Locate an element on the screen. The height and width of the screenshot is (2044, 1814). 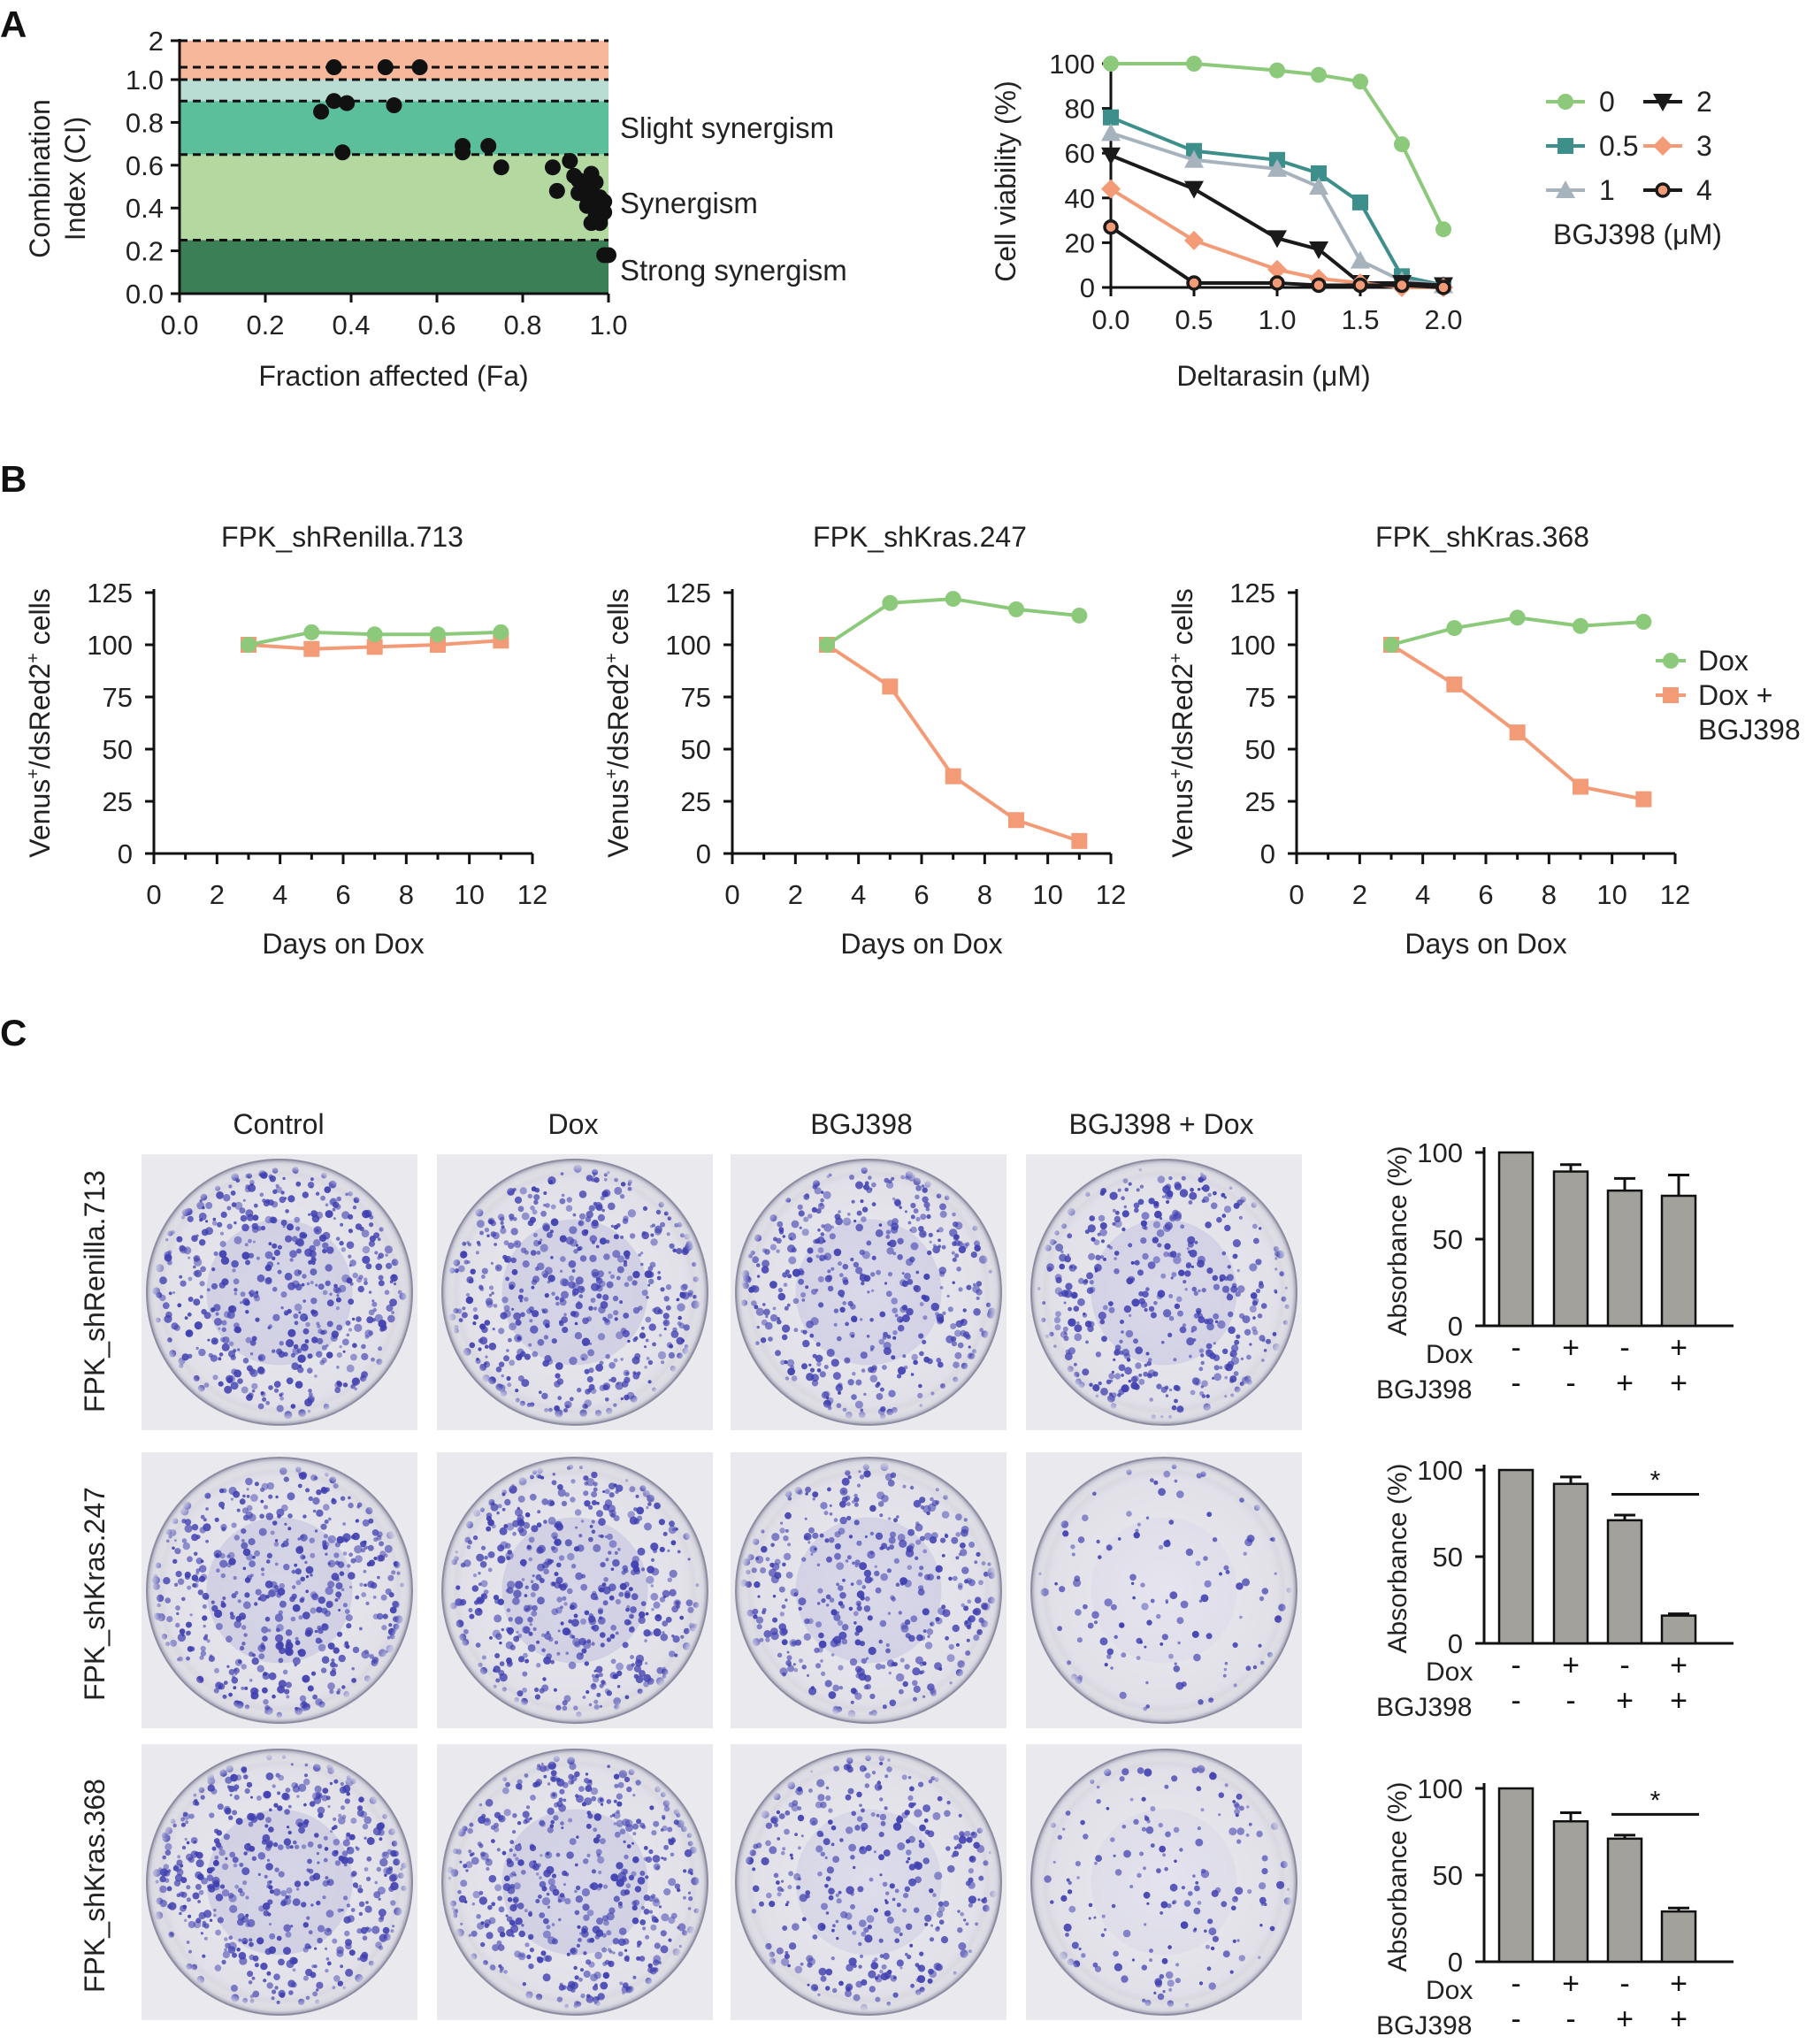
ci-zone-label-synergism: Synergism is located at coordinates (689, 203).